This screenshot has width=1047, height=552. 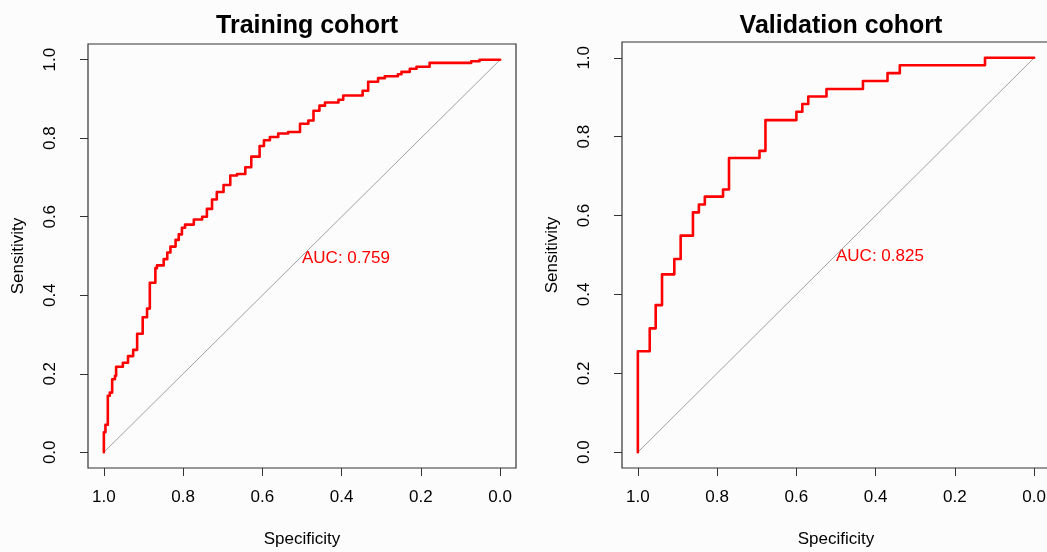 I want to click on chart-title: Training cohort, so click(x=307, y=23).